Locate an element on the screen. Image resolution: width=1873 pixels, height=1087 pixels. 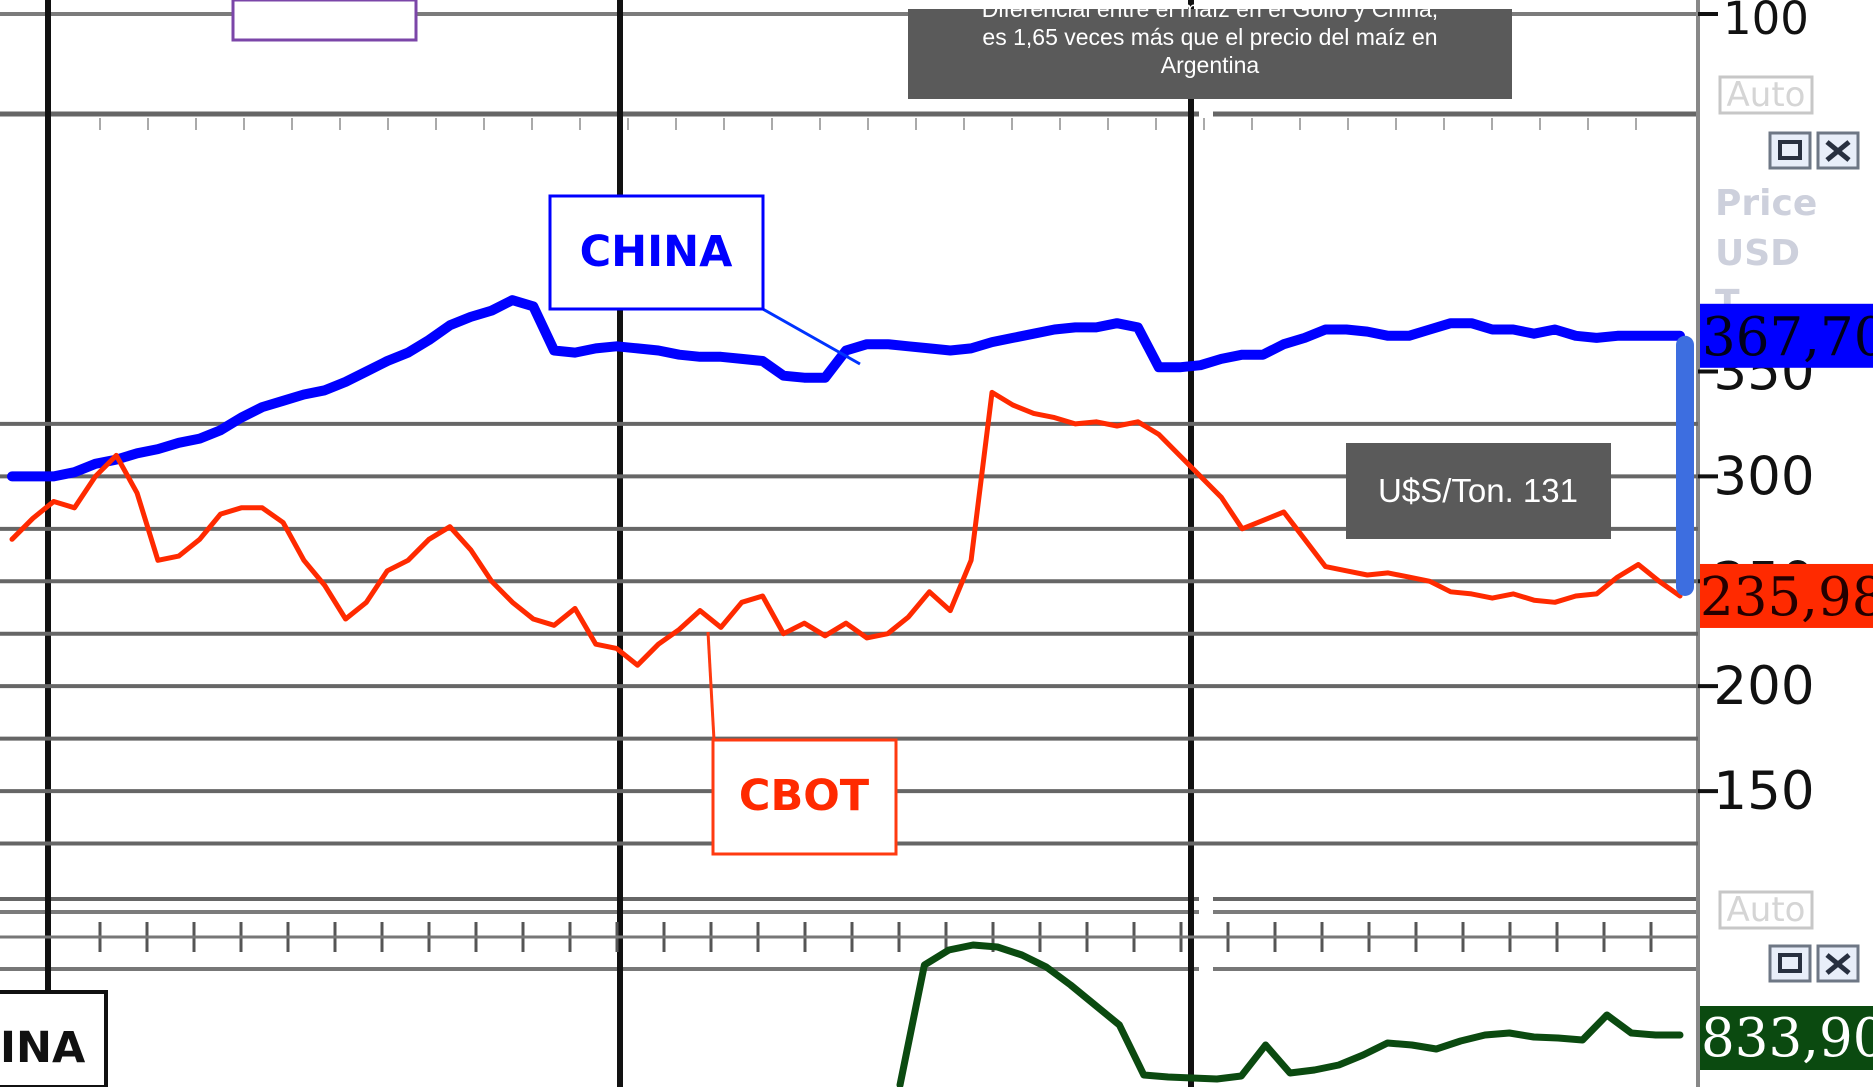
bottom-panel-ticks is located at coordinates (849, 937).